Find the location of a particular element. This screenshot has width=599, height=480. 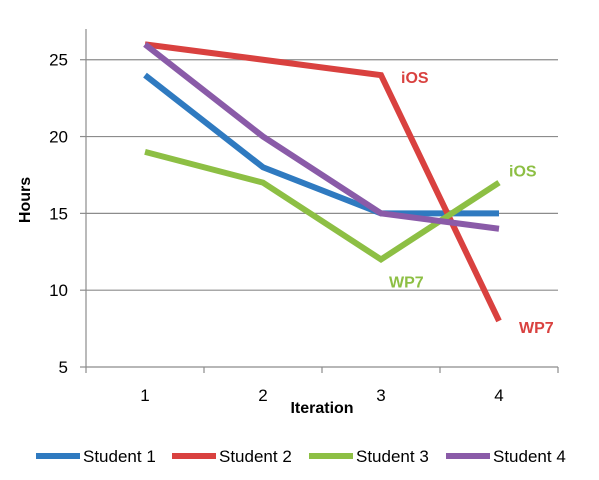

x-tick-label: 1 is located at coordinates (144, 395).